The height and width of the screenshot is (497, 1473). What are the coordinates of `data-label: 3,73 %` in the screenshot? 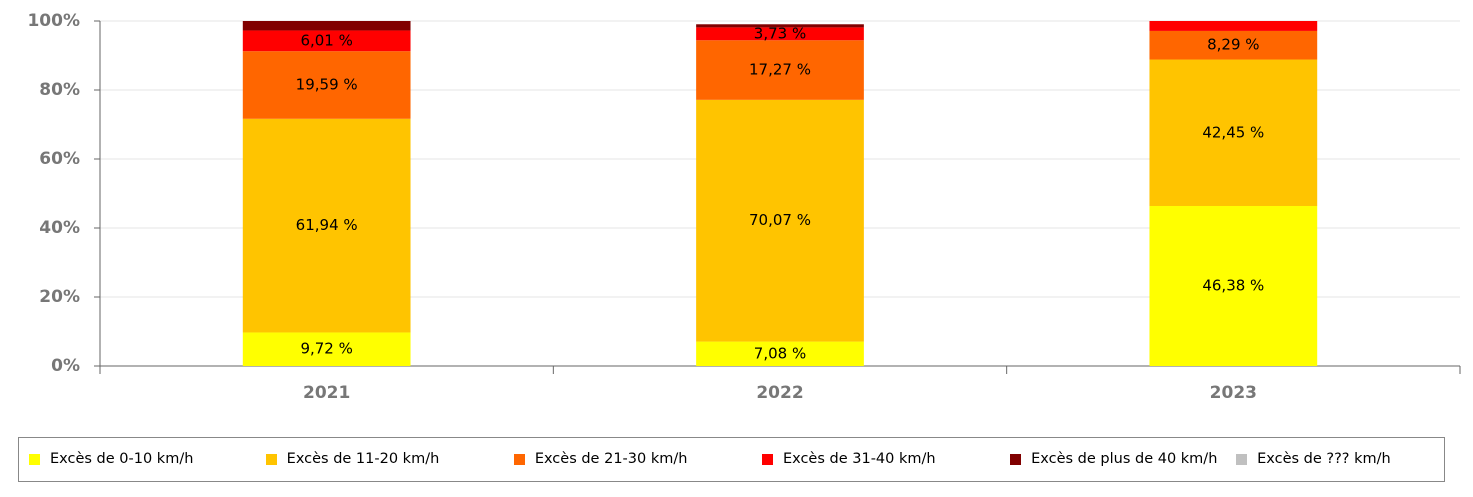 It's located at (780, 33).